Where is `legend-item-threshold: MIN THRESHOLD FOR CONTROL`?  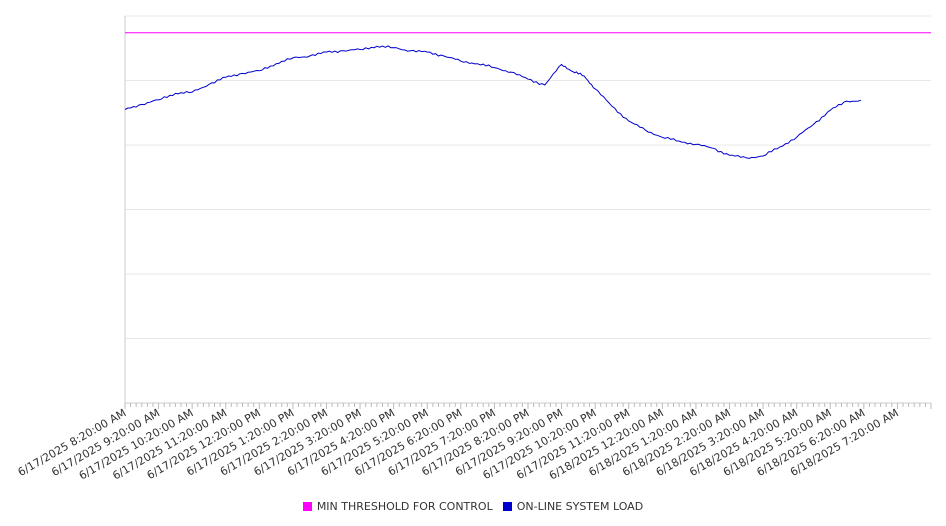 legend-item-threshold: MIN THRESHOLD FOR CONTROL is located at coordinates (397, 506).